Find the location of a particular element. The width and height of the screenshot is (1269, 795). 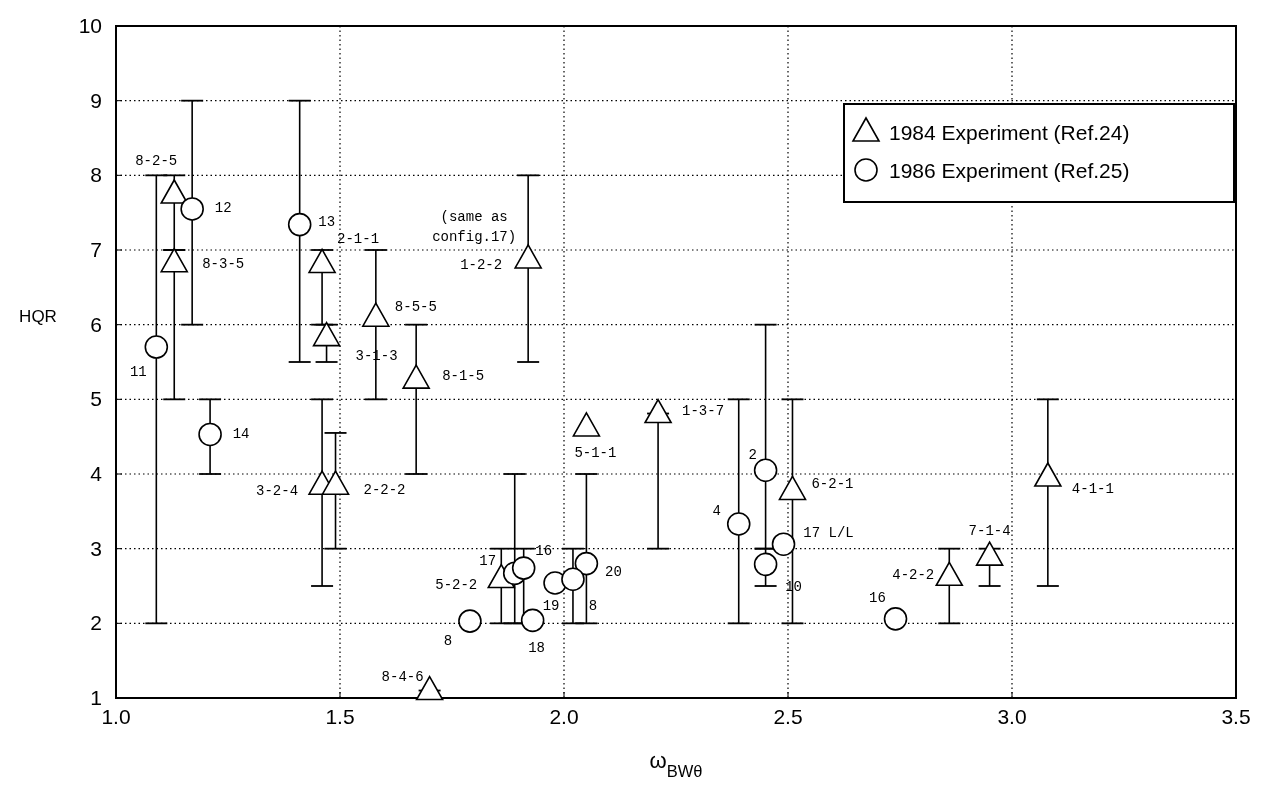

x-axis-title: ω$_{BWθ}$ is located at coordinates (676, 764).